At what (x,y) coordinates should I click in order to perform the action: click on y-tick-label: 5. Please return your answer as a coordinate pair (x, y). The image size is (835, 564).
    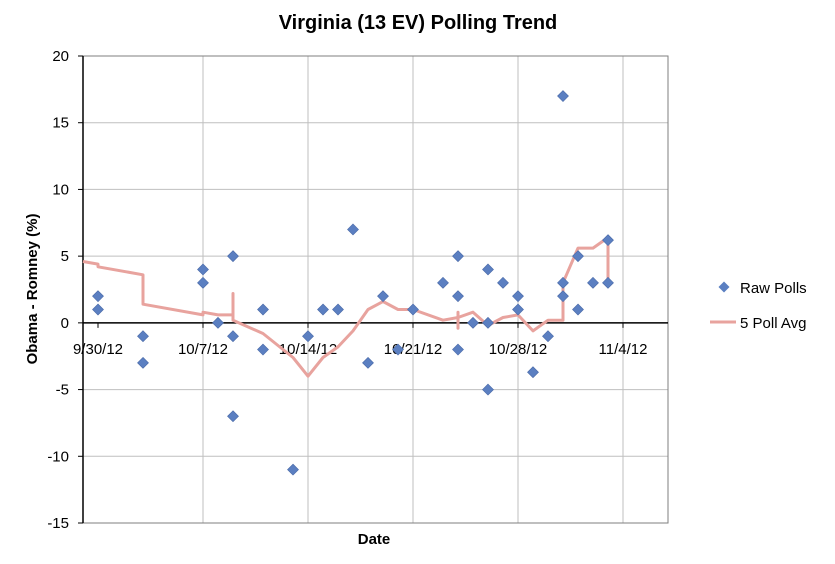
    Looking at the image, I should click on (65, 256).